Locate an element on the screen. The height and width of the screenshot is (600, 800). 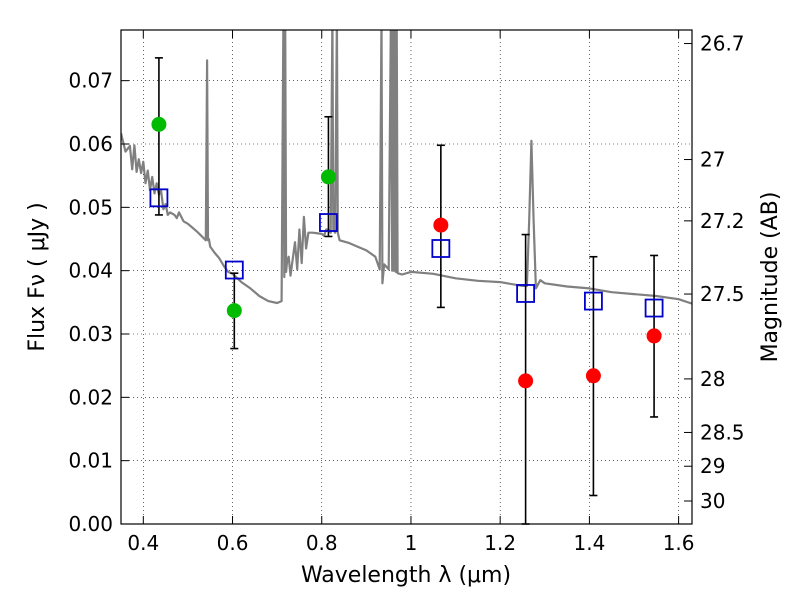
x-tick-label: 1.6 is located at coordinates (679, 543).